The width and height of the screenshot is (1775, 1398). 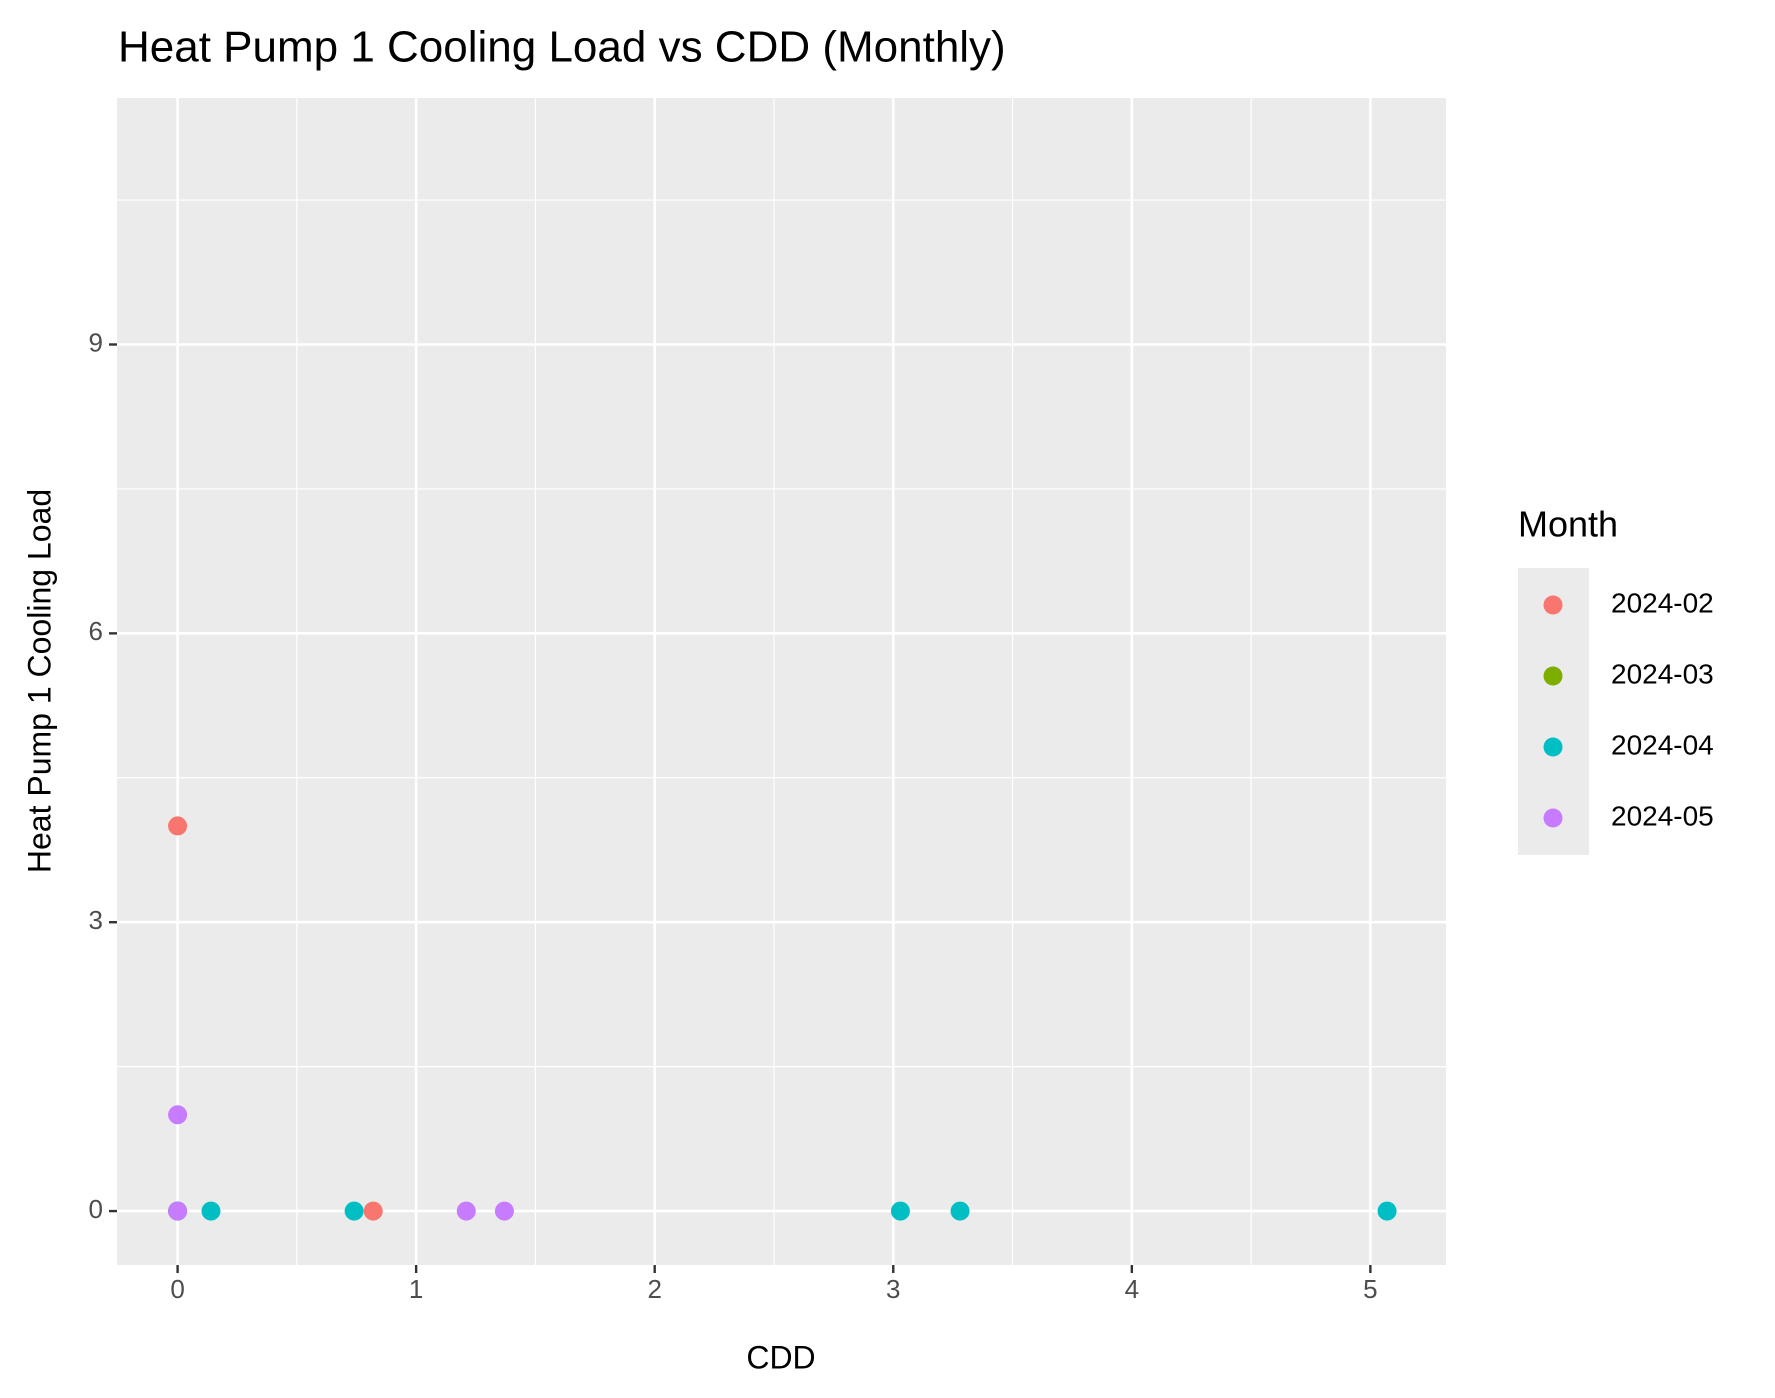 I want to click on y-tick-label: 6, so click(x=96, y=631).